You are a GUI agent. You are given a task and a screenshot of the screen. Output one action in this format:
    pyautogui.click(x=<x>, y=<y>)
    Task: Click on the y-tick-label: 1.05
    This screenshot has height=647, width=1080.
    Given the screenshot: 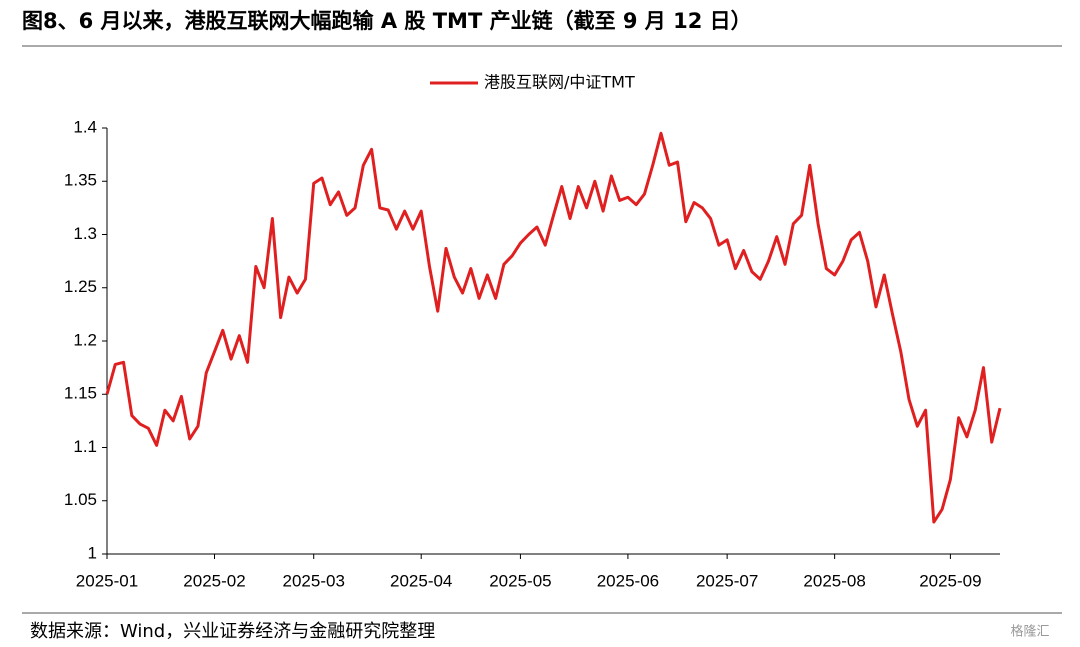 What is the action you would take?
    pyautogui.click(x=80, y=499)
    